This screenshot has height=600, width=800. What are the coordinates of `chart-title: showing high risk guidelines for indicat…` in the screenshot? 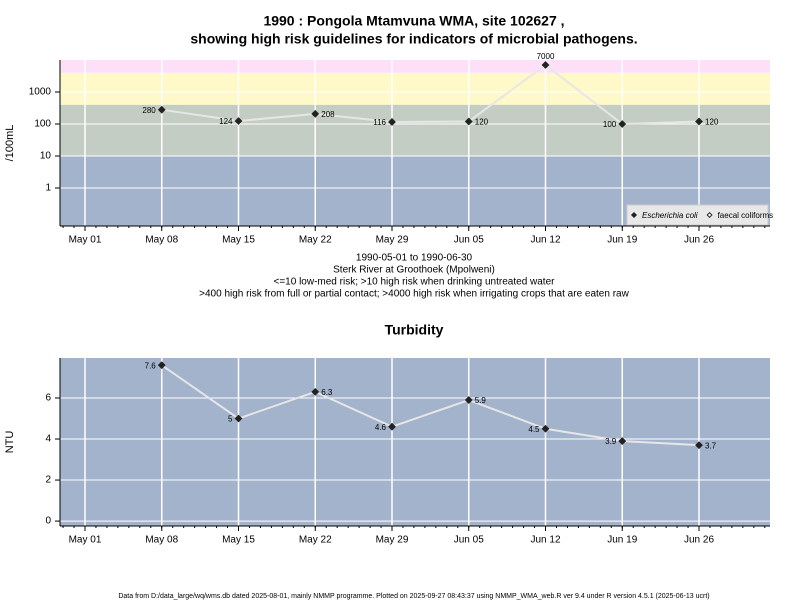 It's located at (413, 39).